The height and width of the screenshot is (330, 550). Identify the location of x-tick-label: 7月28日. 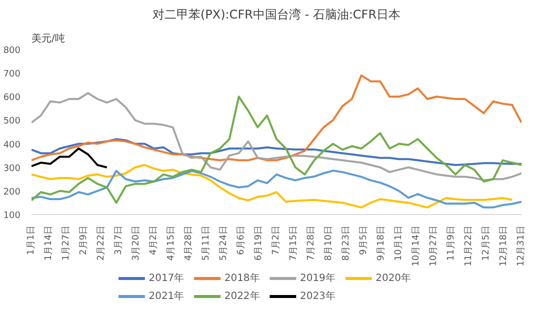
(311, 243).